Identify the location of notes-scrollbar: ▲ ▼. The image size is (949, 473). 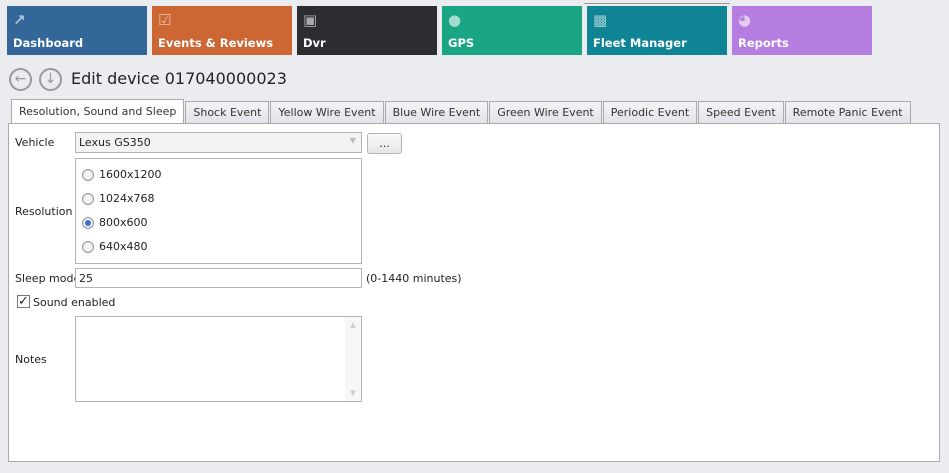
(353, 359).